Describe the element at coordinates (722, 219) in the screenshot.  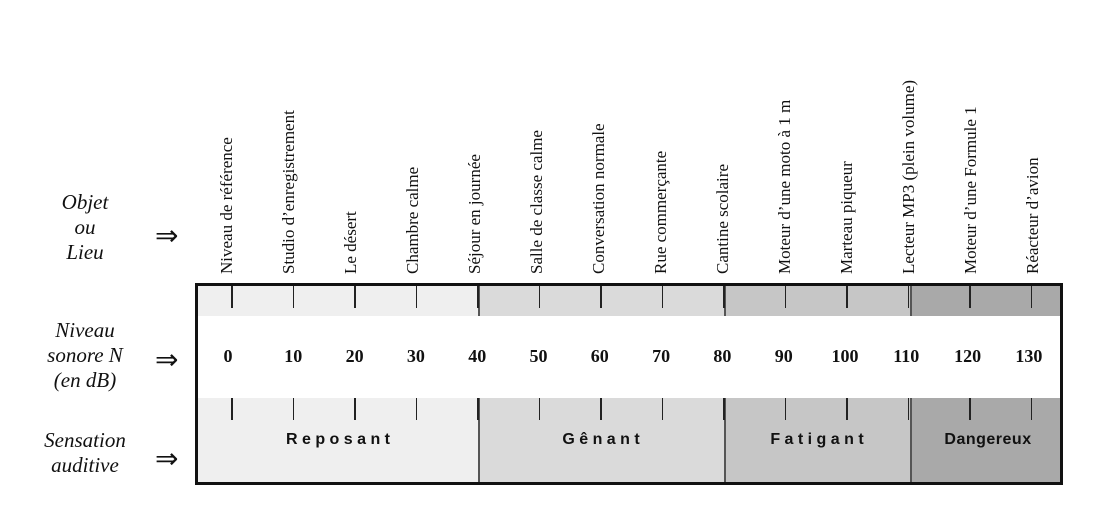
I see `object-label: Cantine scolaire` at that location.